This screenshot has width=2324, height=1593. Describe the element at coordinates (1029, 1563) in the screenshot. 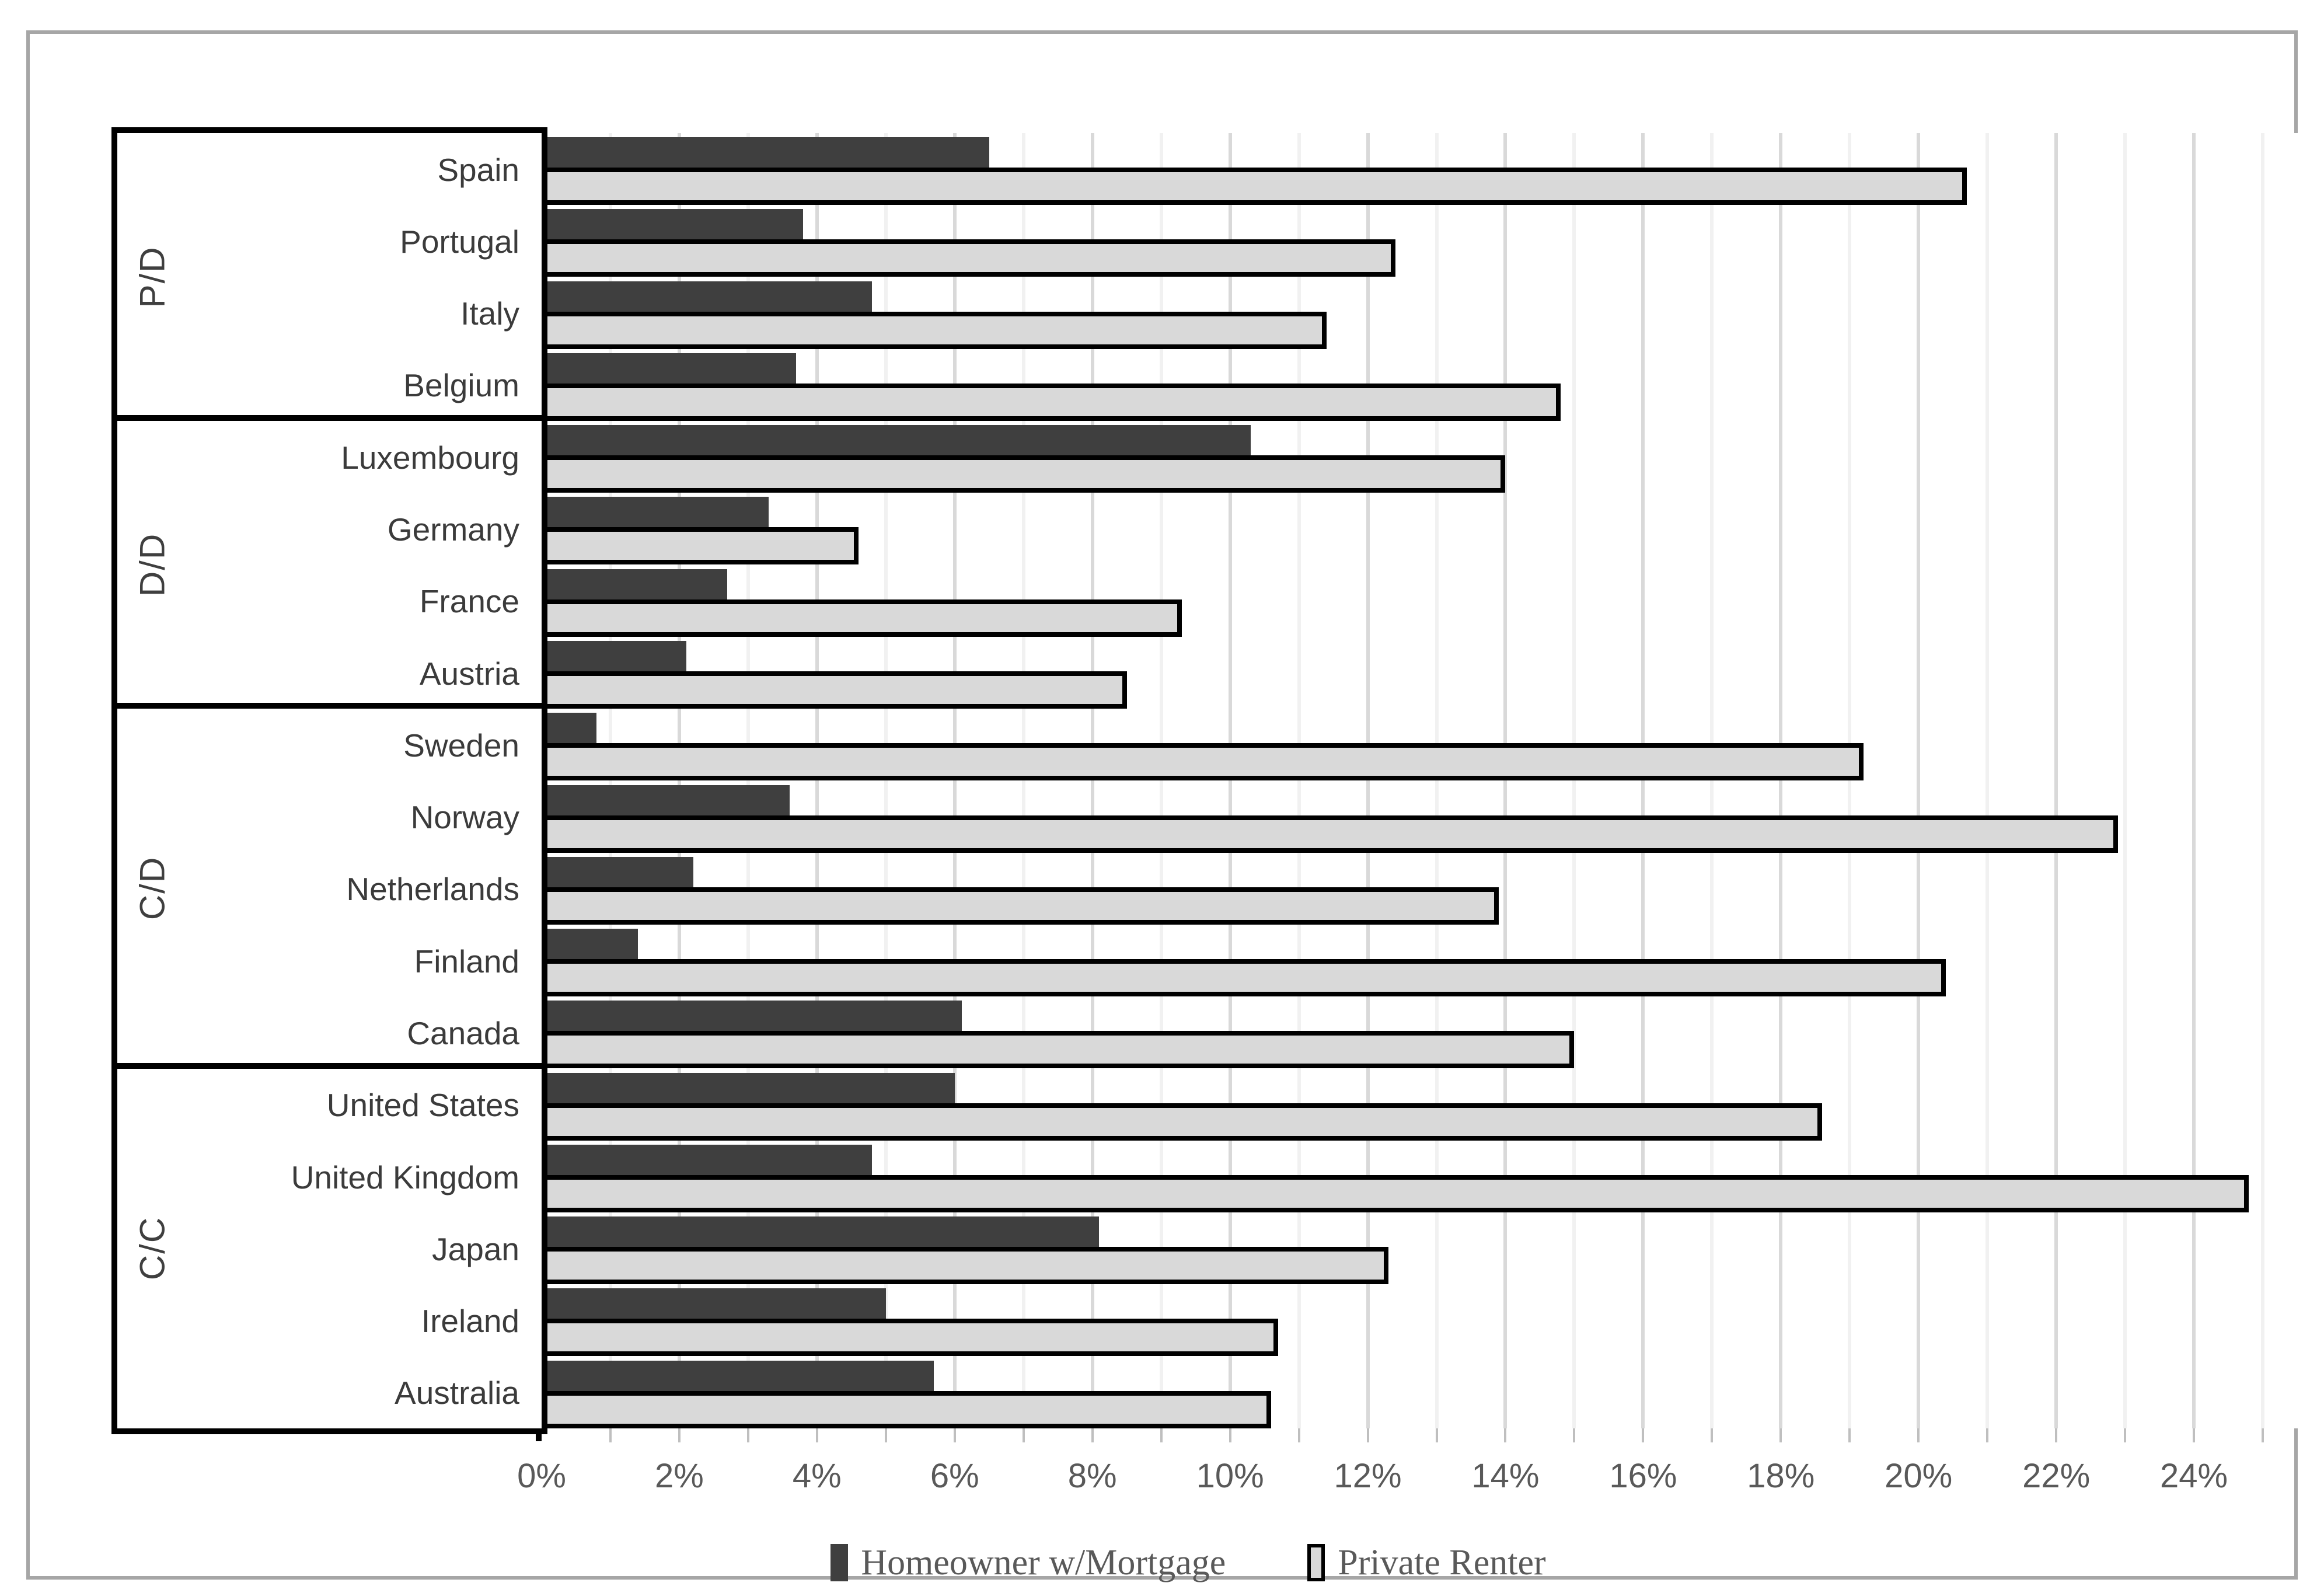

I see `legend-item-homeowner: Homeowner w/Mortgage` at that location.